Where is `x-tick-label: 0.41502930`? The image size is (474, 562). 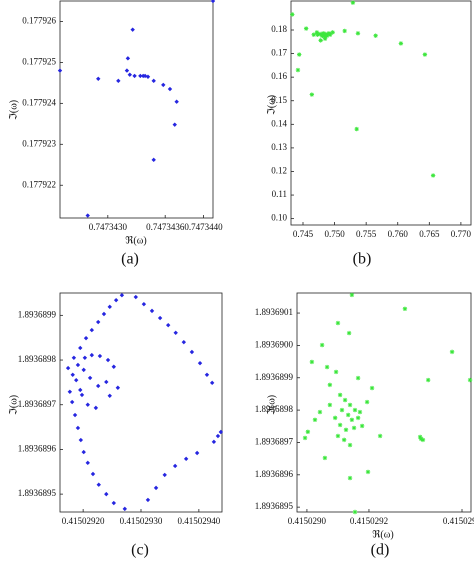 x-tick-label: 0.41502930 is located at coordinates (141, 521).